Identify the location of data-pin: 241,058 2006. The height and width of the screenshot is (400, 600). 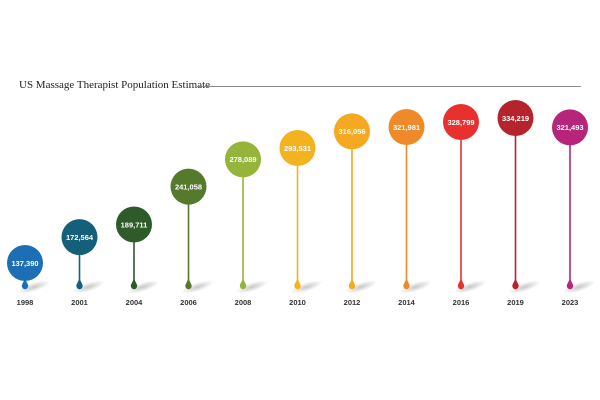
(192, 237).